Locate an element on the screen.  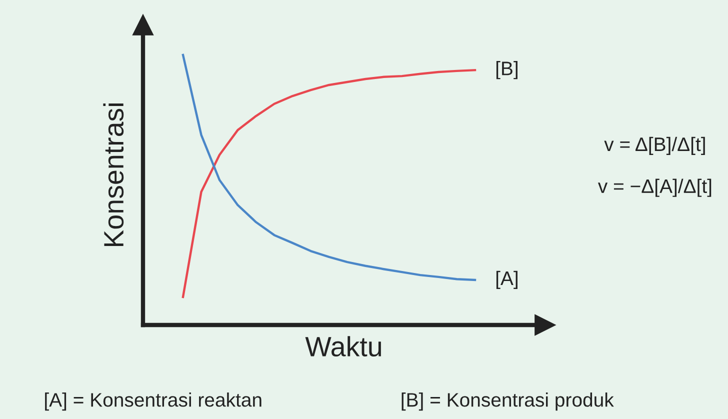
y-axis-title: Konsentrasi is located at coordinates (113, 175).